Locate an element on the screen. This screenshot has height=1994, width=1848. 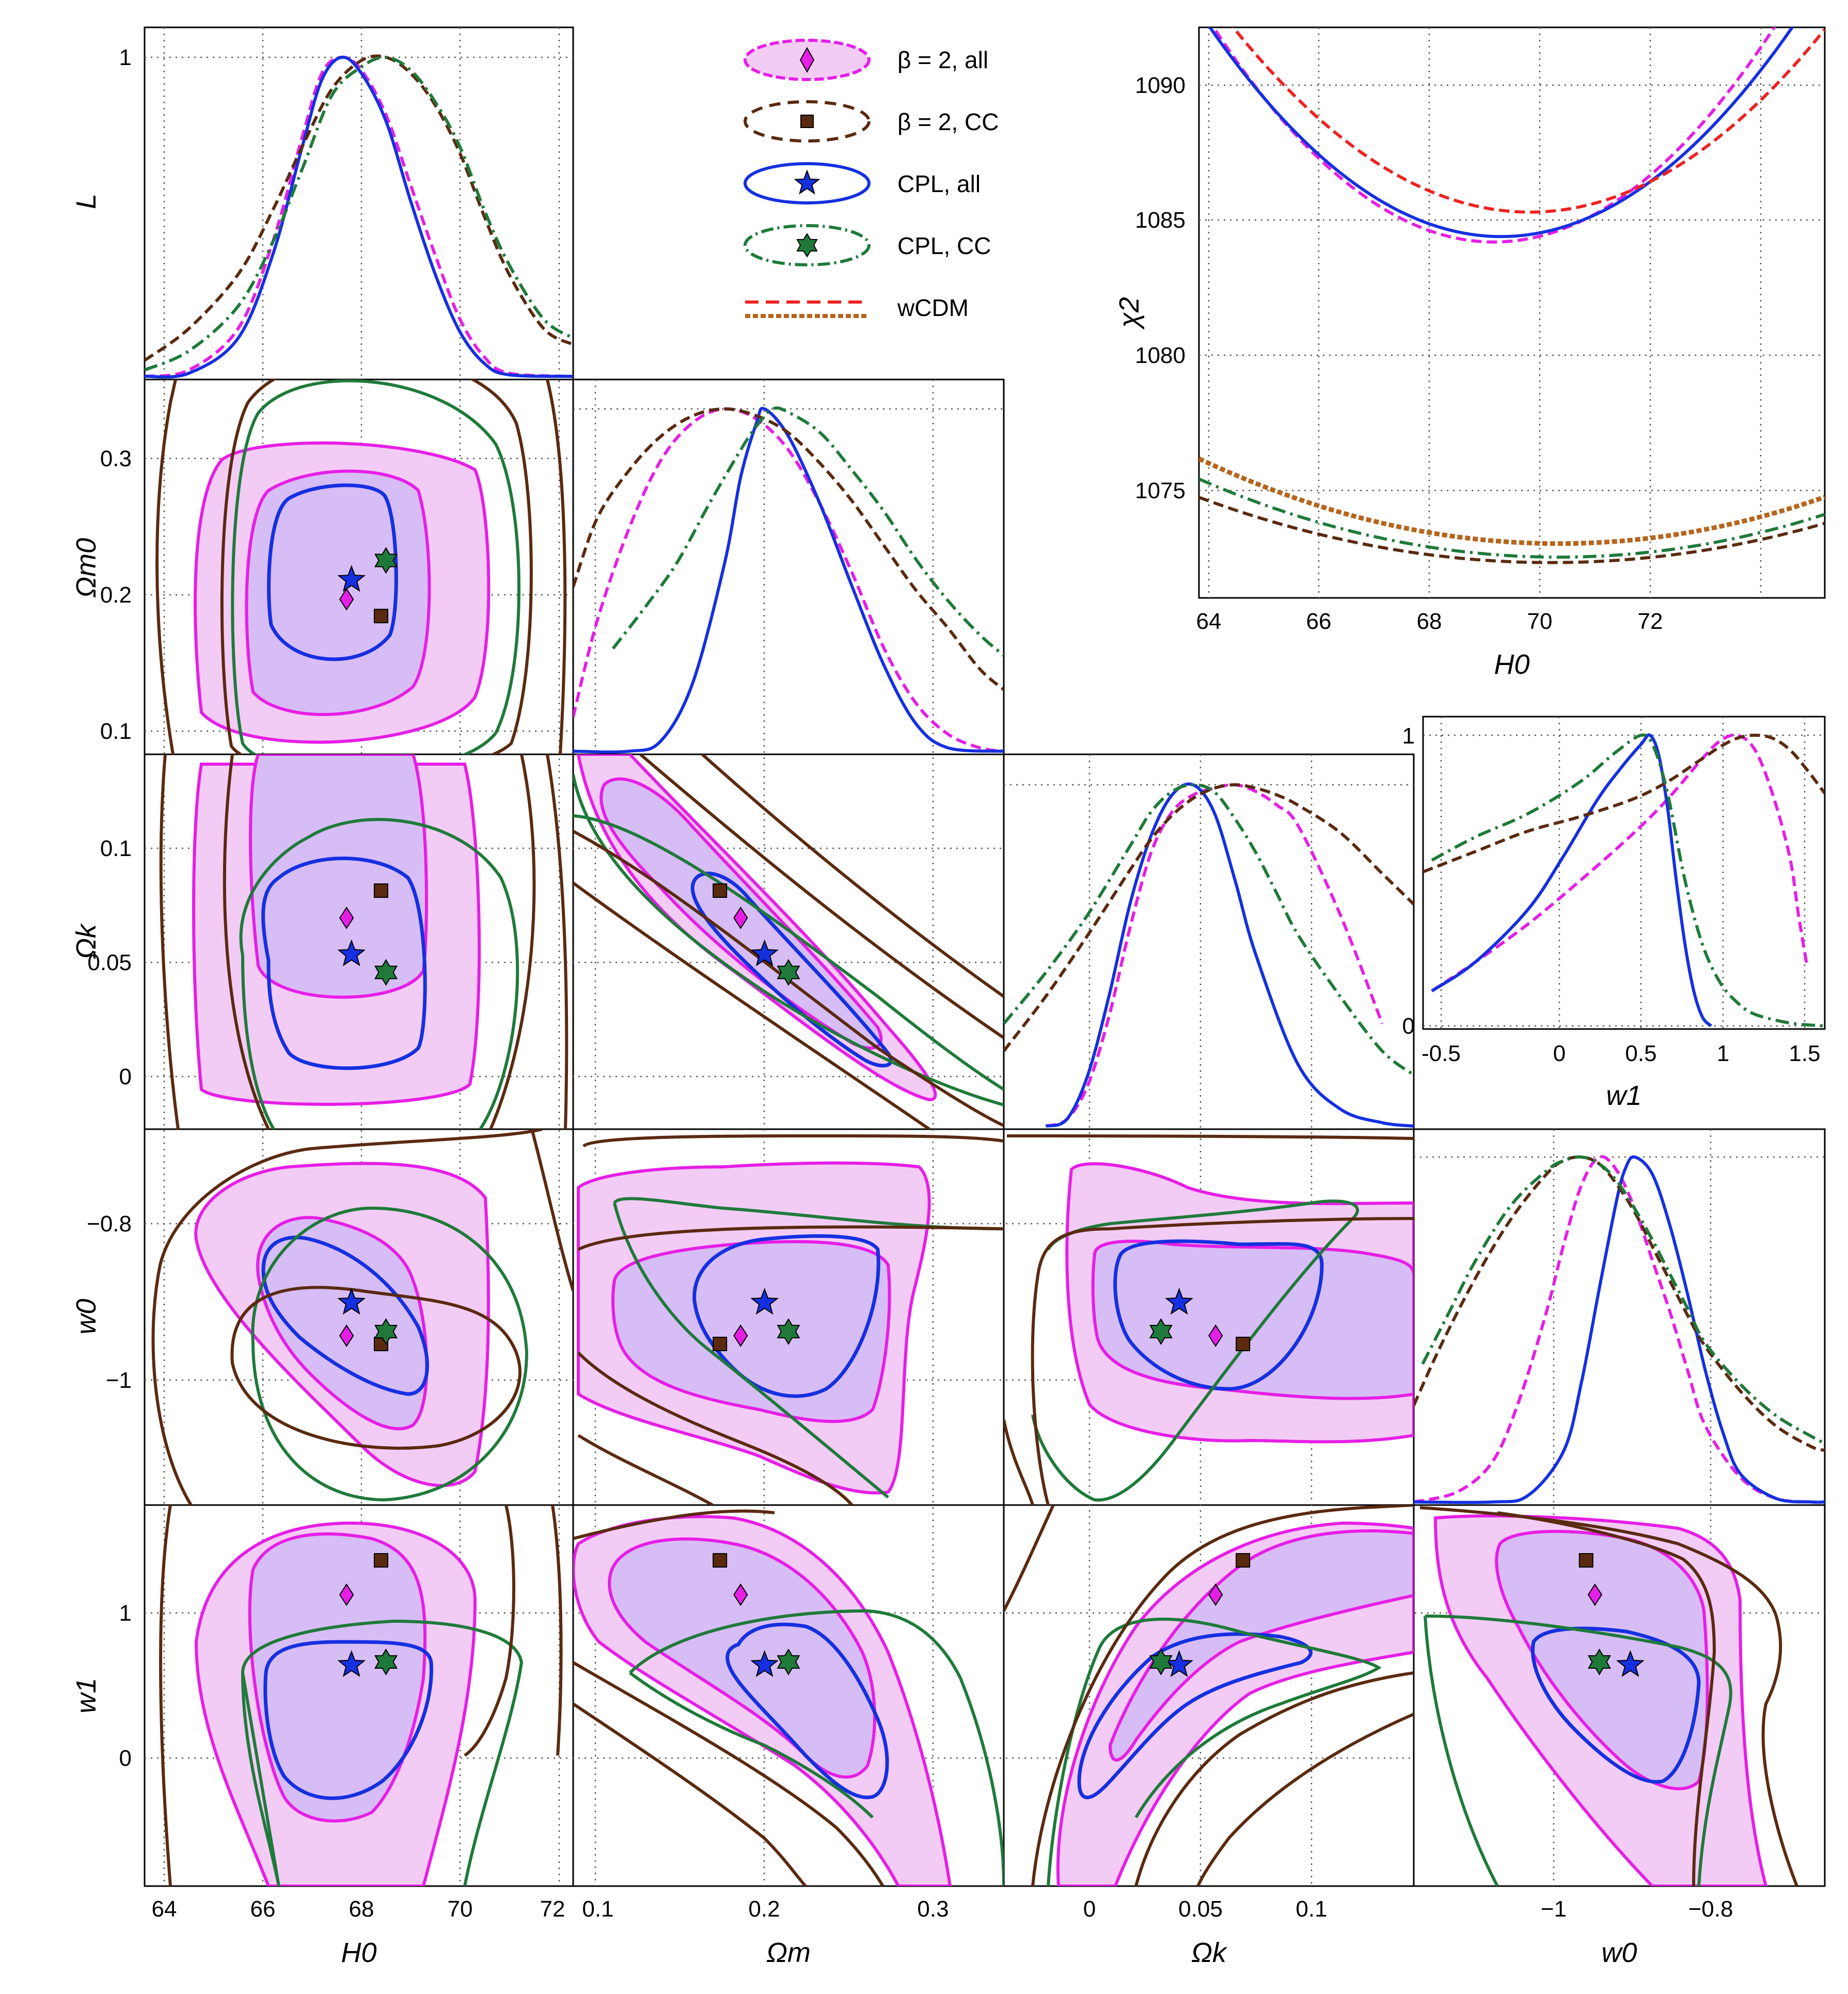
chi2-ytick: 1090 is located at coordinates (1160, 86).